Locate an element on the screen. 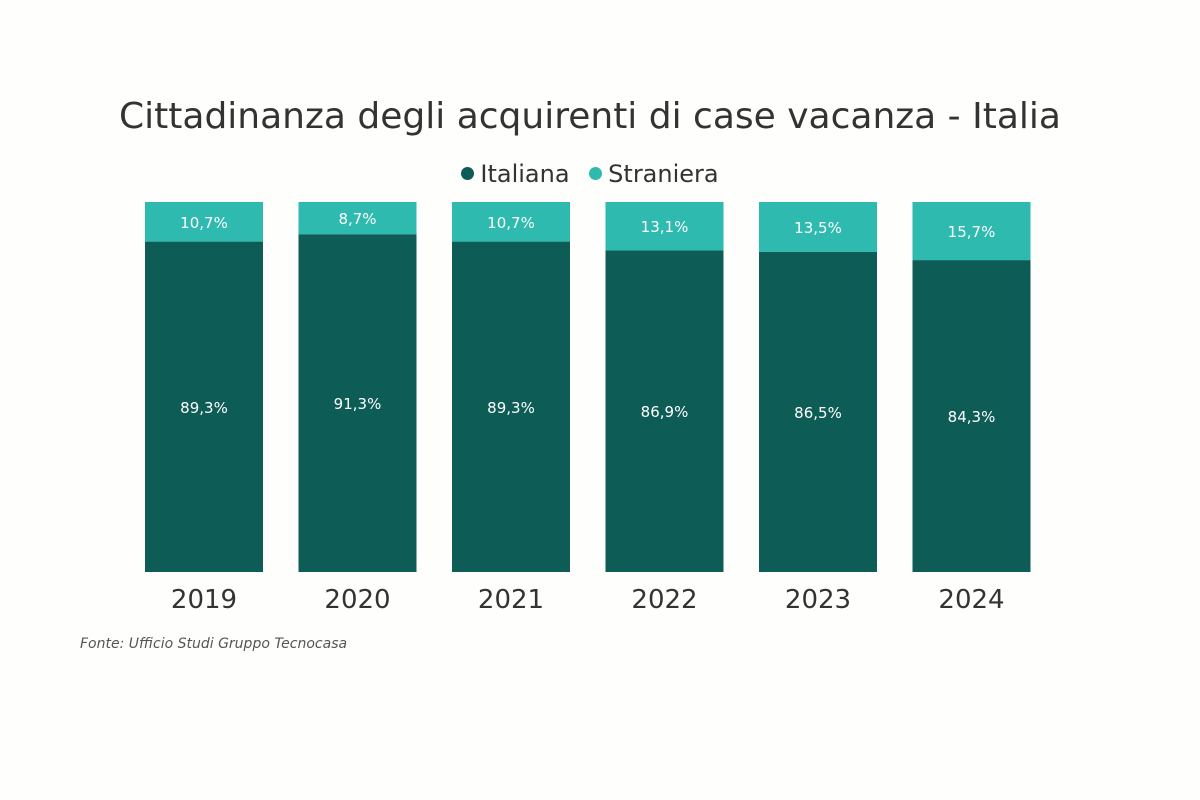  data-label-straniera-2019: 10,7% is located at coordinates (204, 223).